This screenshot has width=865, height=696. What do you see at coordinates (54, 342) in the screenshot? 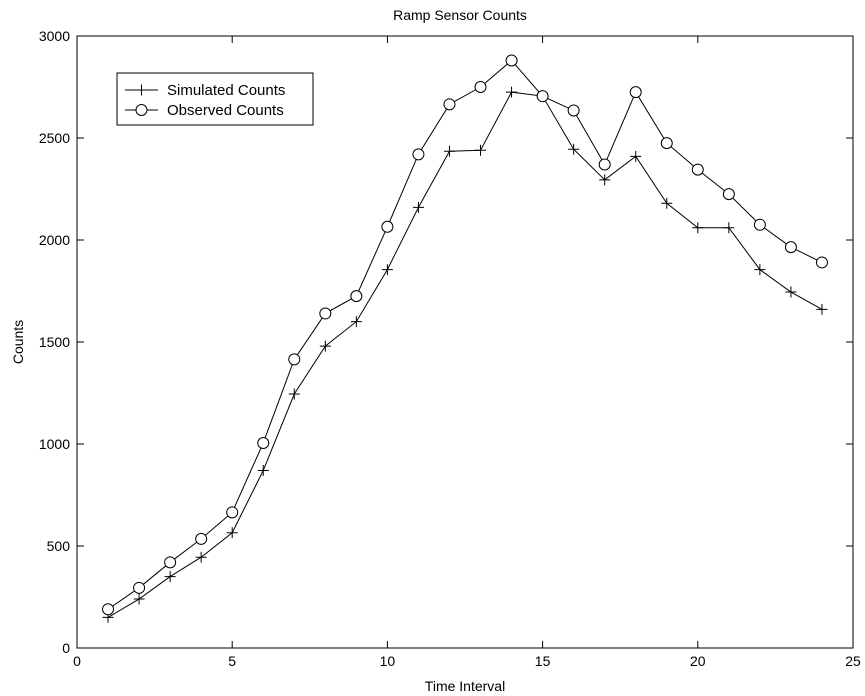
I see `y-tick-label: 1500` at bounding box center [54, 342].